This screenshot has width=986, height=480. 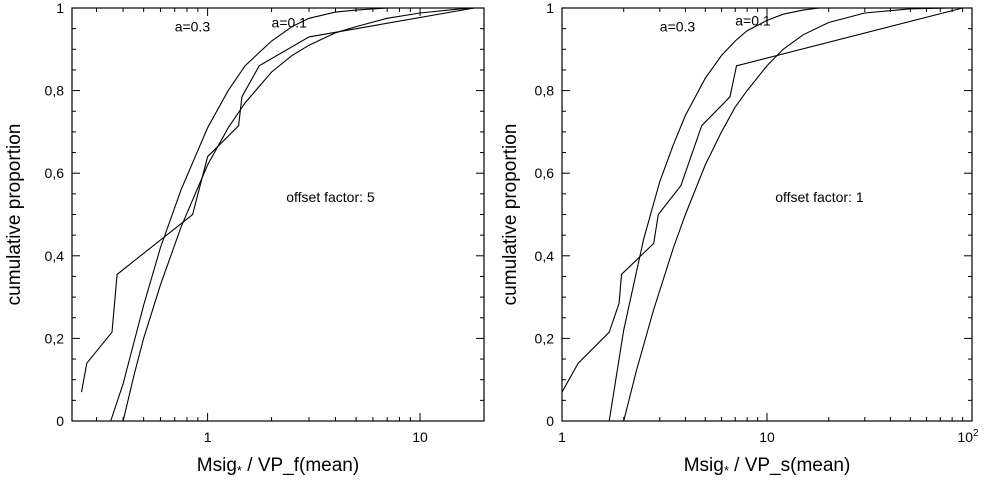 I want to click on x-axis-title: Msig* / VP_s(mean), so click(x=767, y=465).